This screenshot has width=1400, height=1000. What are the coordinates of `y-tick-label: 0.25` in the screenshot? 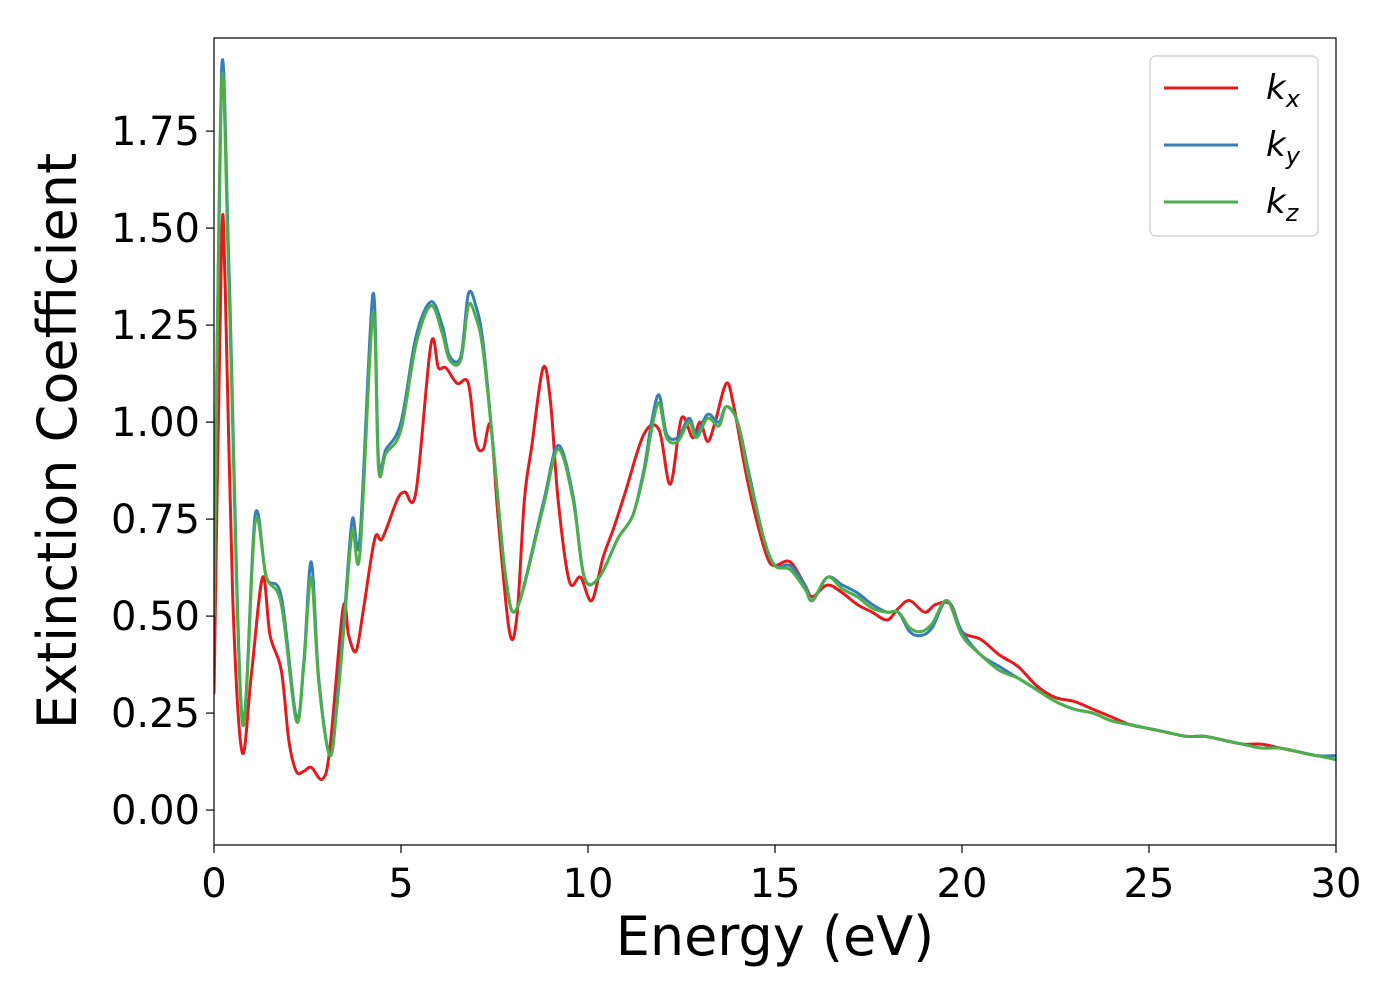 It's located at (155, 714).